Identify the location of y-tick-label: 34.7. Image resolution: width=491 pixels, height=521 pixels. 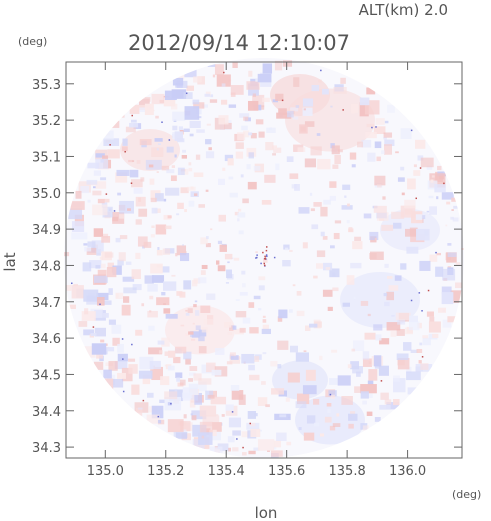
(46, 303).